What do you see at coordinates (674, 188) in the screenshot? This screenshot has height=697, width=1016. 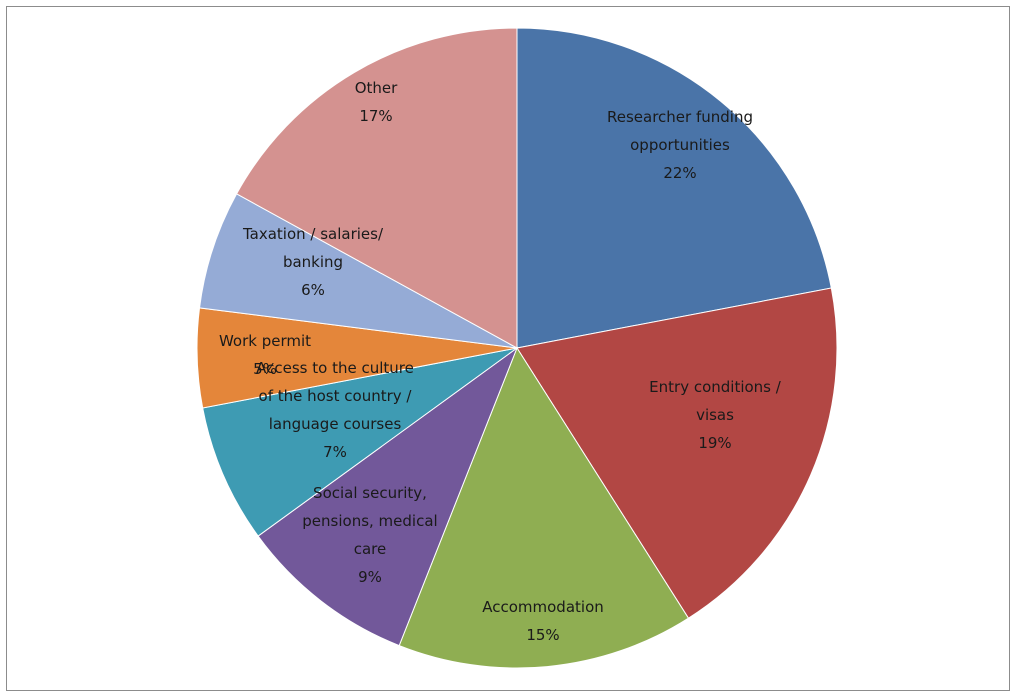 I see `pie-slice-researcher-funding-opportunities` at bounding box center [674, 188].